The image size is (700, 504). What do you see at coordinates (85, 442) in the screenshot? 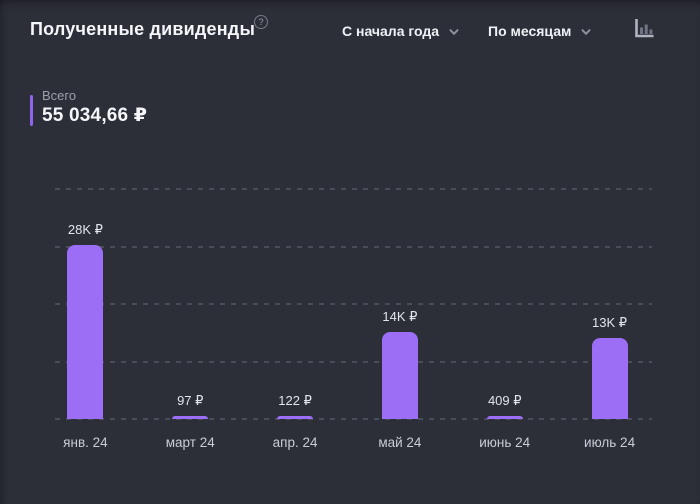
I see `x-axis-label: янв. 24` at bounding box center [85, 442].